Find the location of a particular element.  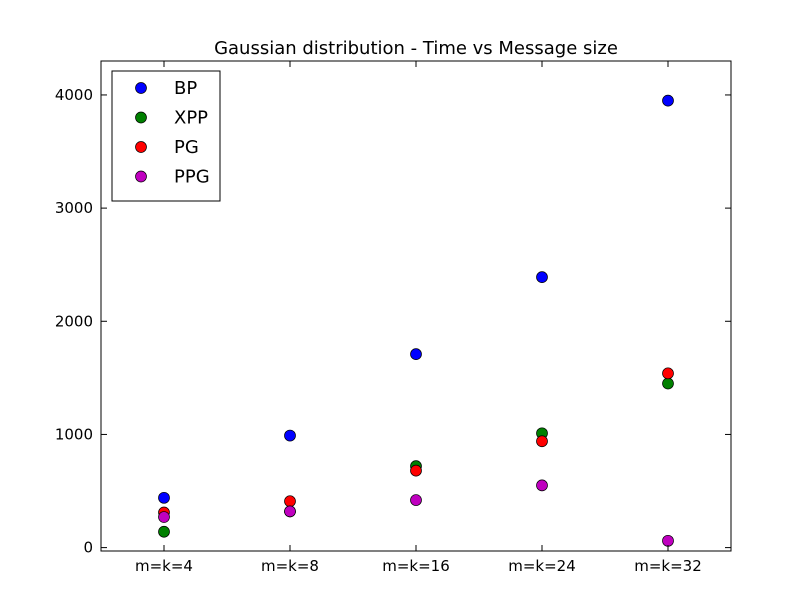

legend-marker-pg is located at coordinates (141, 147).